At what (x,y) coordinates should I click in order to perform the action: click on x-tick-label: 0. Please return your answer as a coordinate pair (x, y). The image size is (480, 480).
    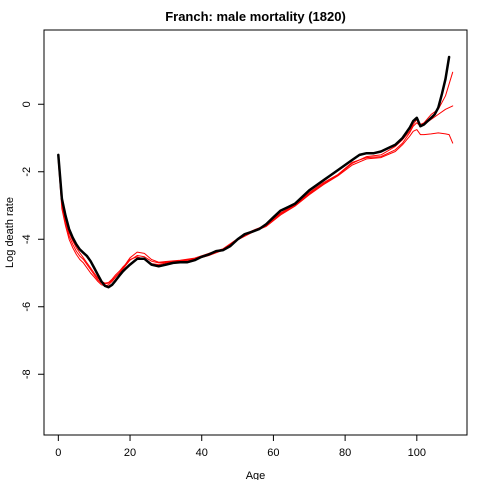
    Looking at the image, I should click on (58, 453).